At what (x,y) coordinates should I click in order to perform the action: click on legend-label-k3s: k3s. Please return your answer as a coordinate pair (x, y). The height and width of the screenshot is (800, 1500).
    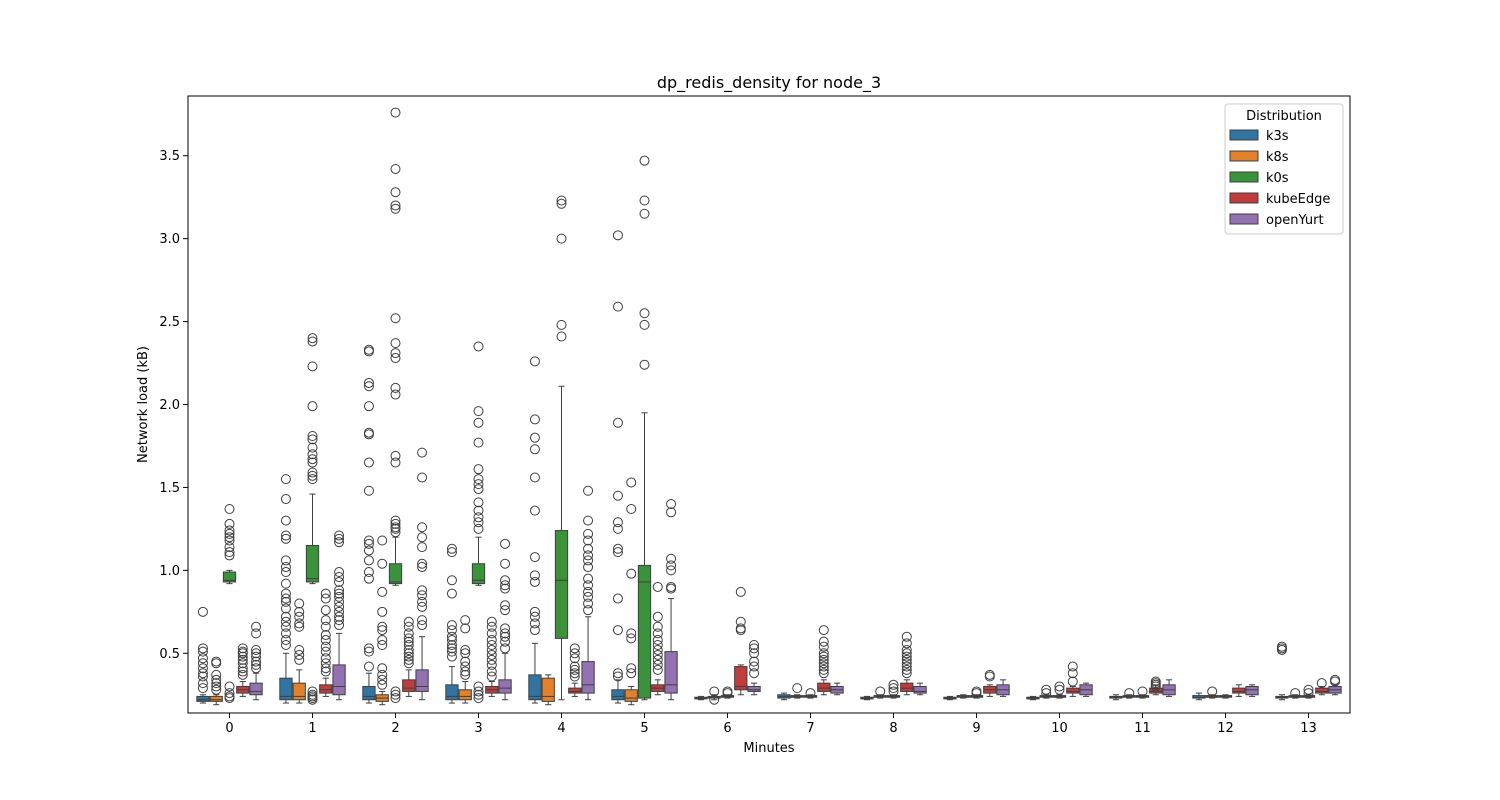
    Looking at the image, I should click on (1277, 136).